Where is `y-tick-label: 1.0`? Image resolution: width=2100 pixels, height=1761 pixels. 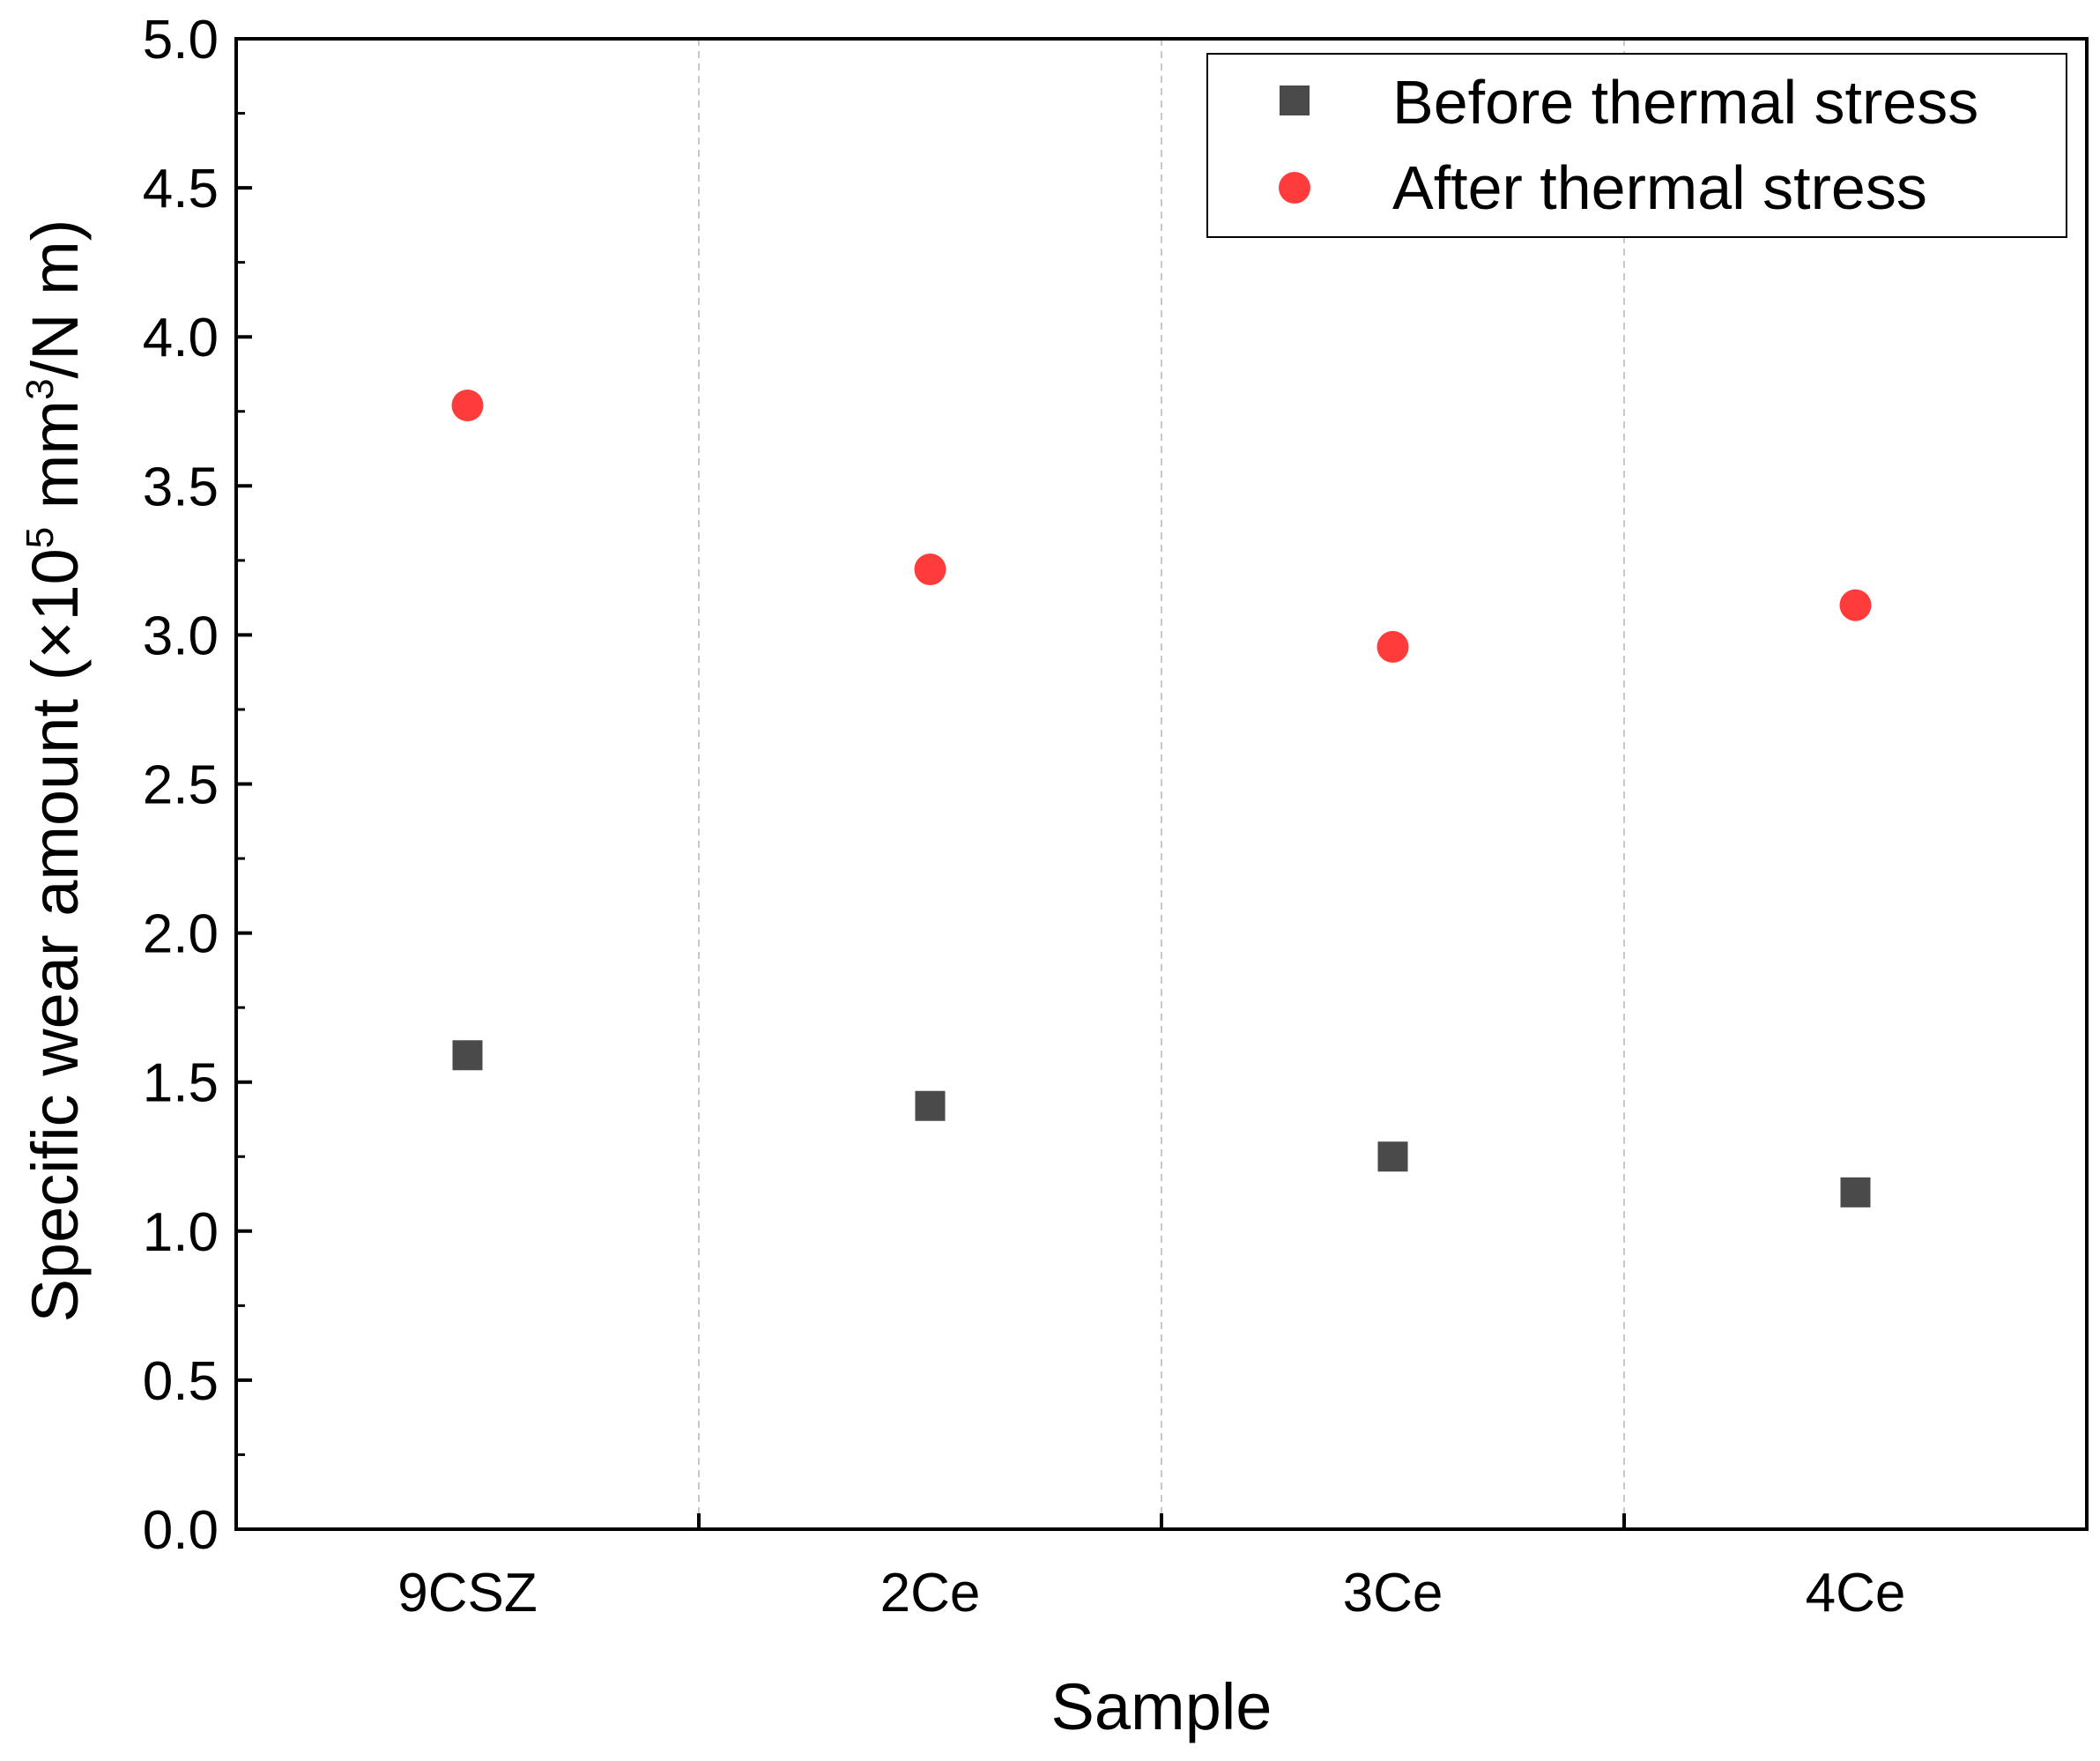 y-tick-label: 1.0 is located at coordinates (181, 1232).